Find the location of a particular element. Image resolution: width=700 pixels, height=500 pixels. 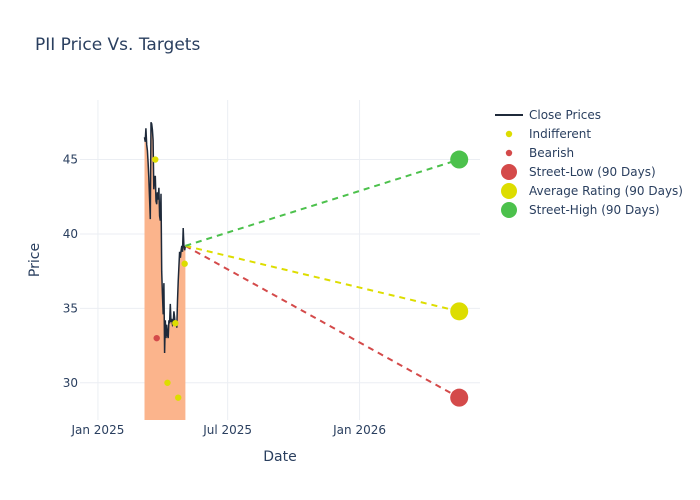

legend-item-2: Bearish is located at coordinates (539, 153).